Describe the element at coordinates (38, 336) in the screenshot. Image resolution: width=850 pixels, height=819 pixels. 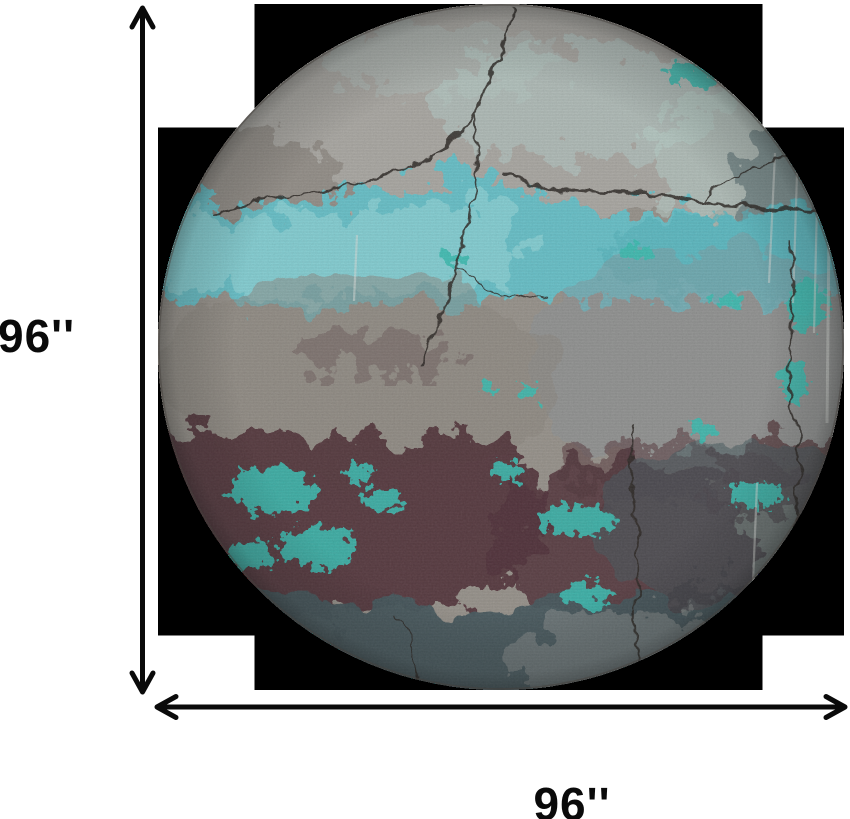
I see `height-dimension-label: 96''` at that location.